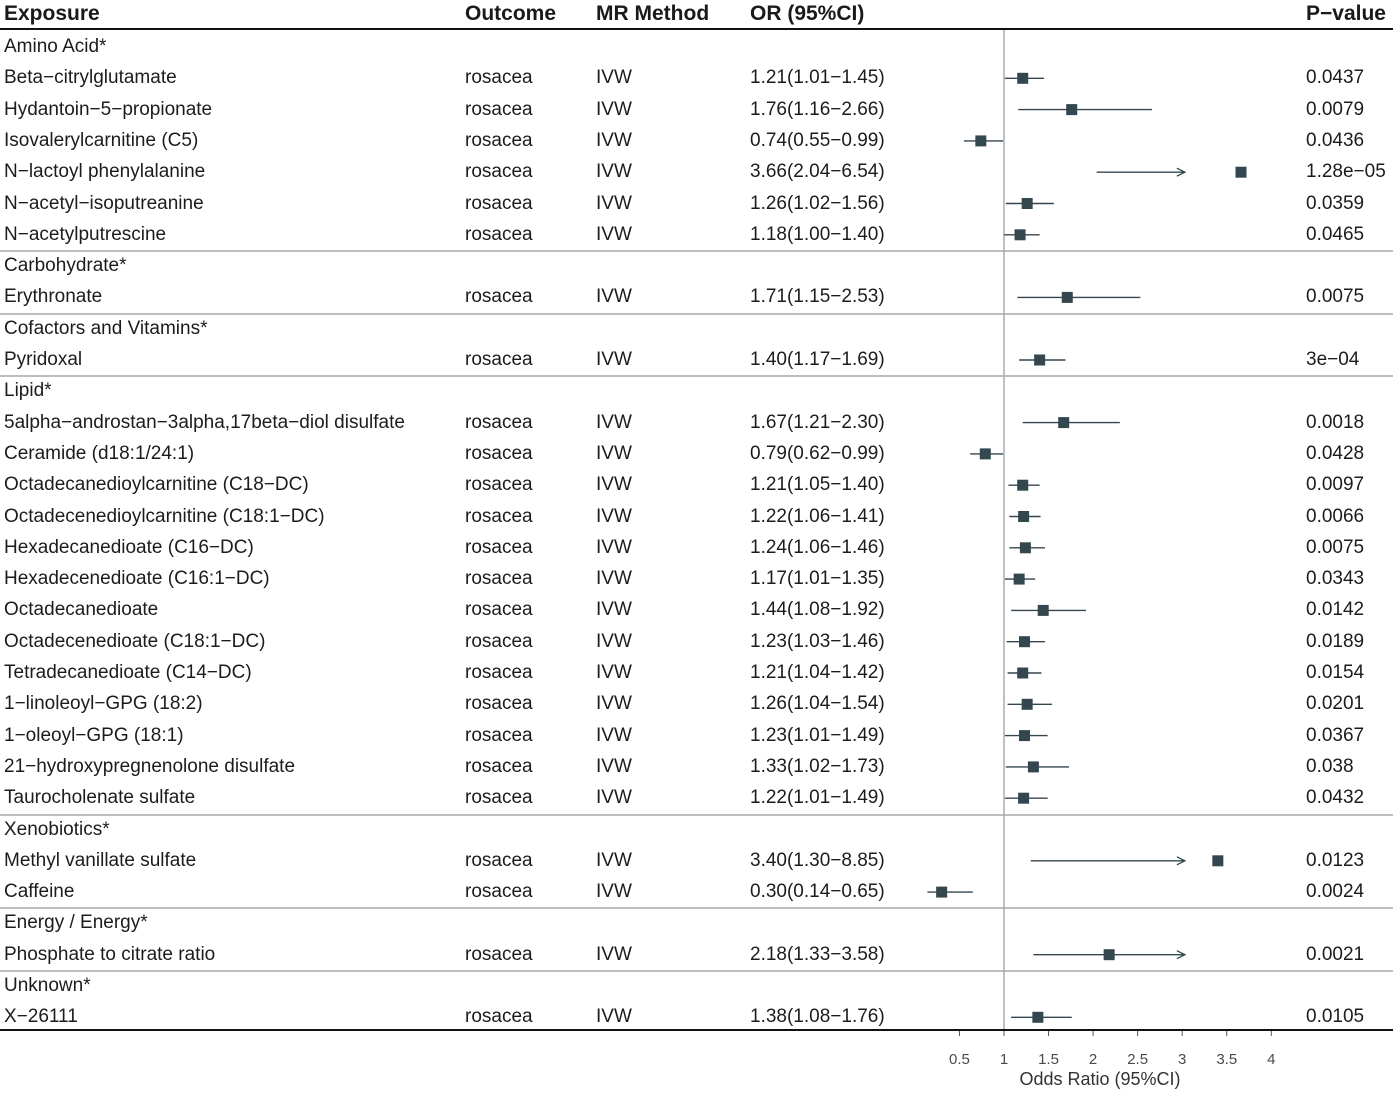 This screenshot has height=1097, width=1400. What do you see at coordinates (817, 78) in the screenshot?
I see `or-ci-cell: 1.21(1.01−1.45)` at bounding box center [817, 78].